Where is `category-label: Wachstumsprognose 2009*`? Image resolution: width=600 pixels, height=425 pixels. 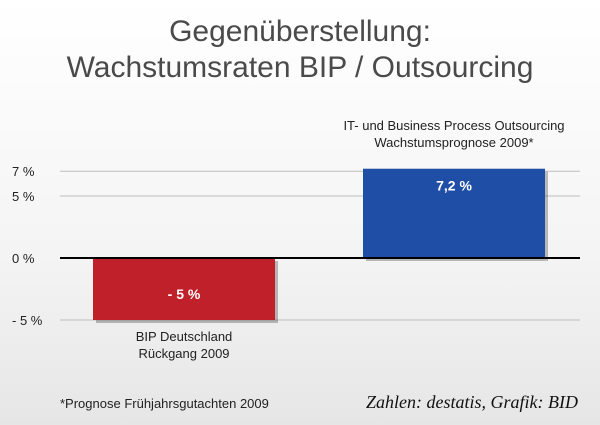
category-label: Wachstumsprognose 2009* is located at coordinates (453, 142).